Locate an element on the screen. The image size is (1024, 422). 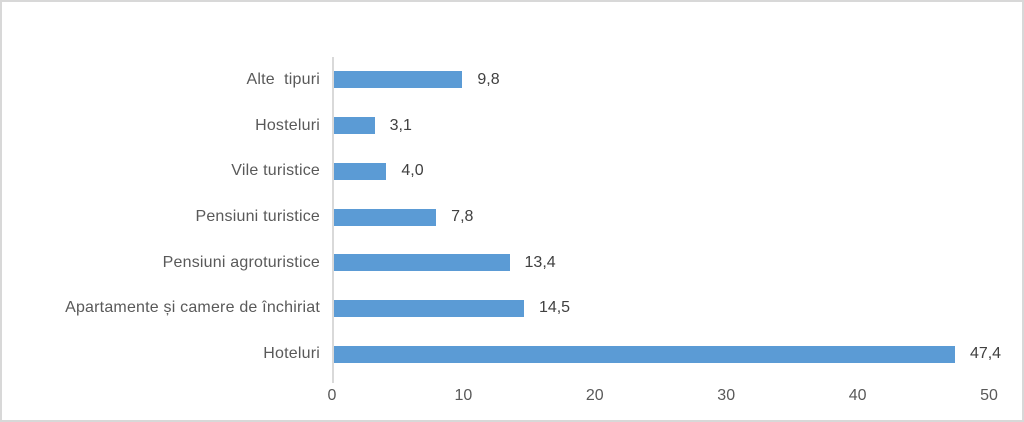
value-label: 9,8 is located at coordinates (488, 79).